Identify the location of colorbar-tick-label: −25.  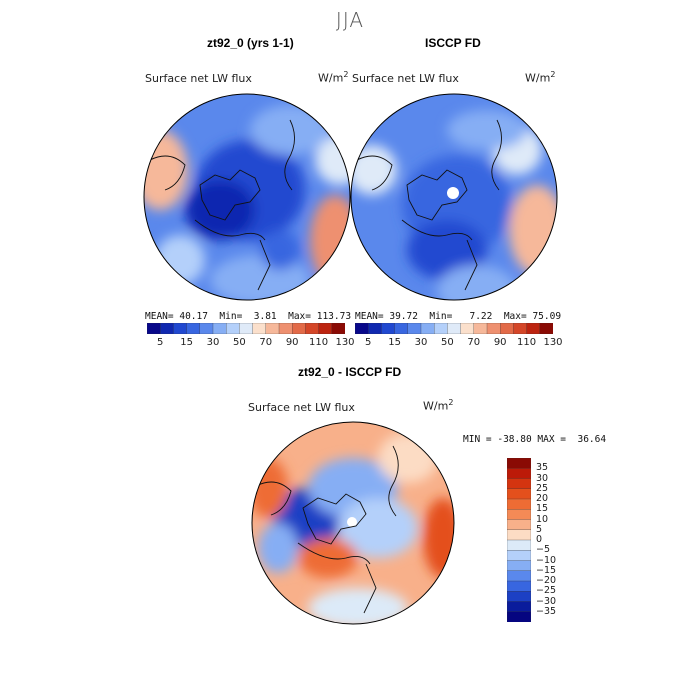
(546, 591).